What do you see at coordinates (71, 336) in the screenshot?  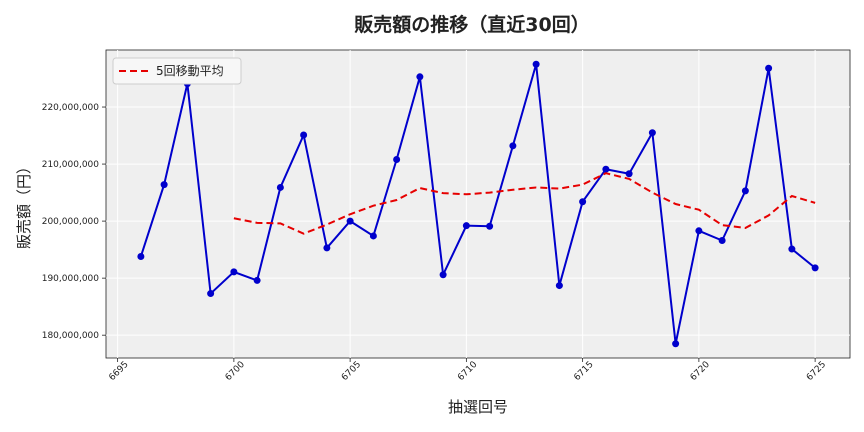 I see `y-tick-label: 180,000,000` at bounding box center [71, 336].